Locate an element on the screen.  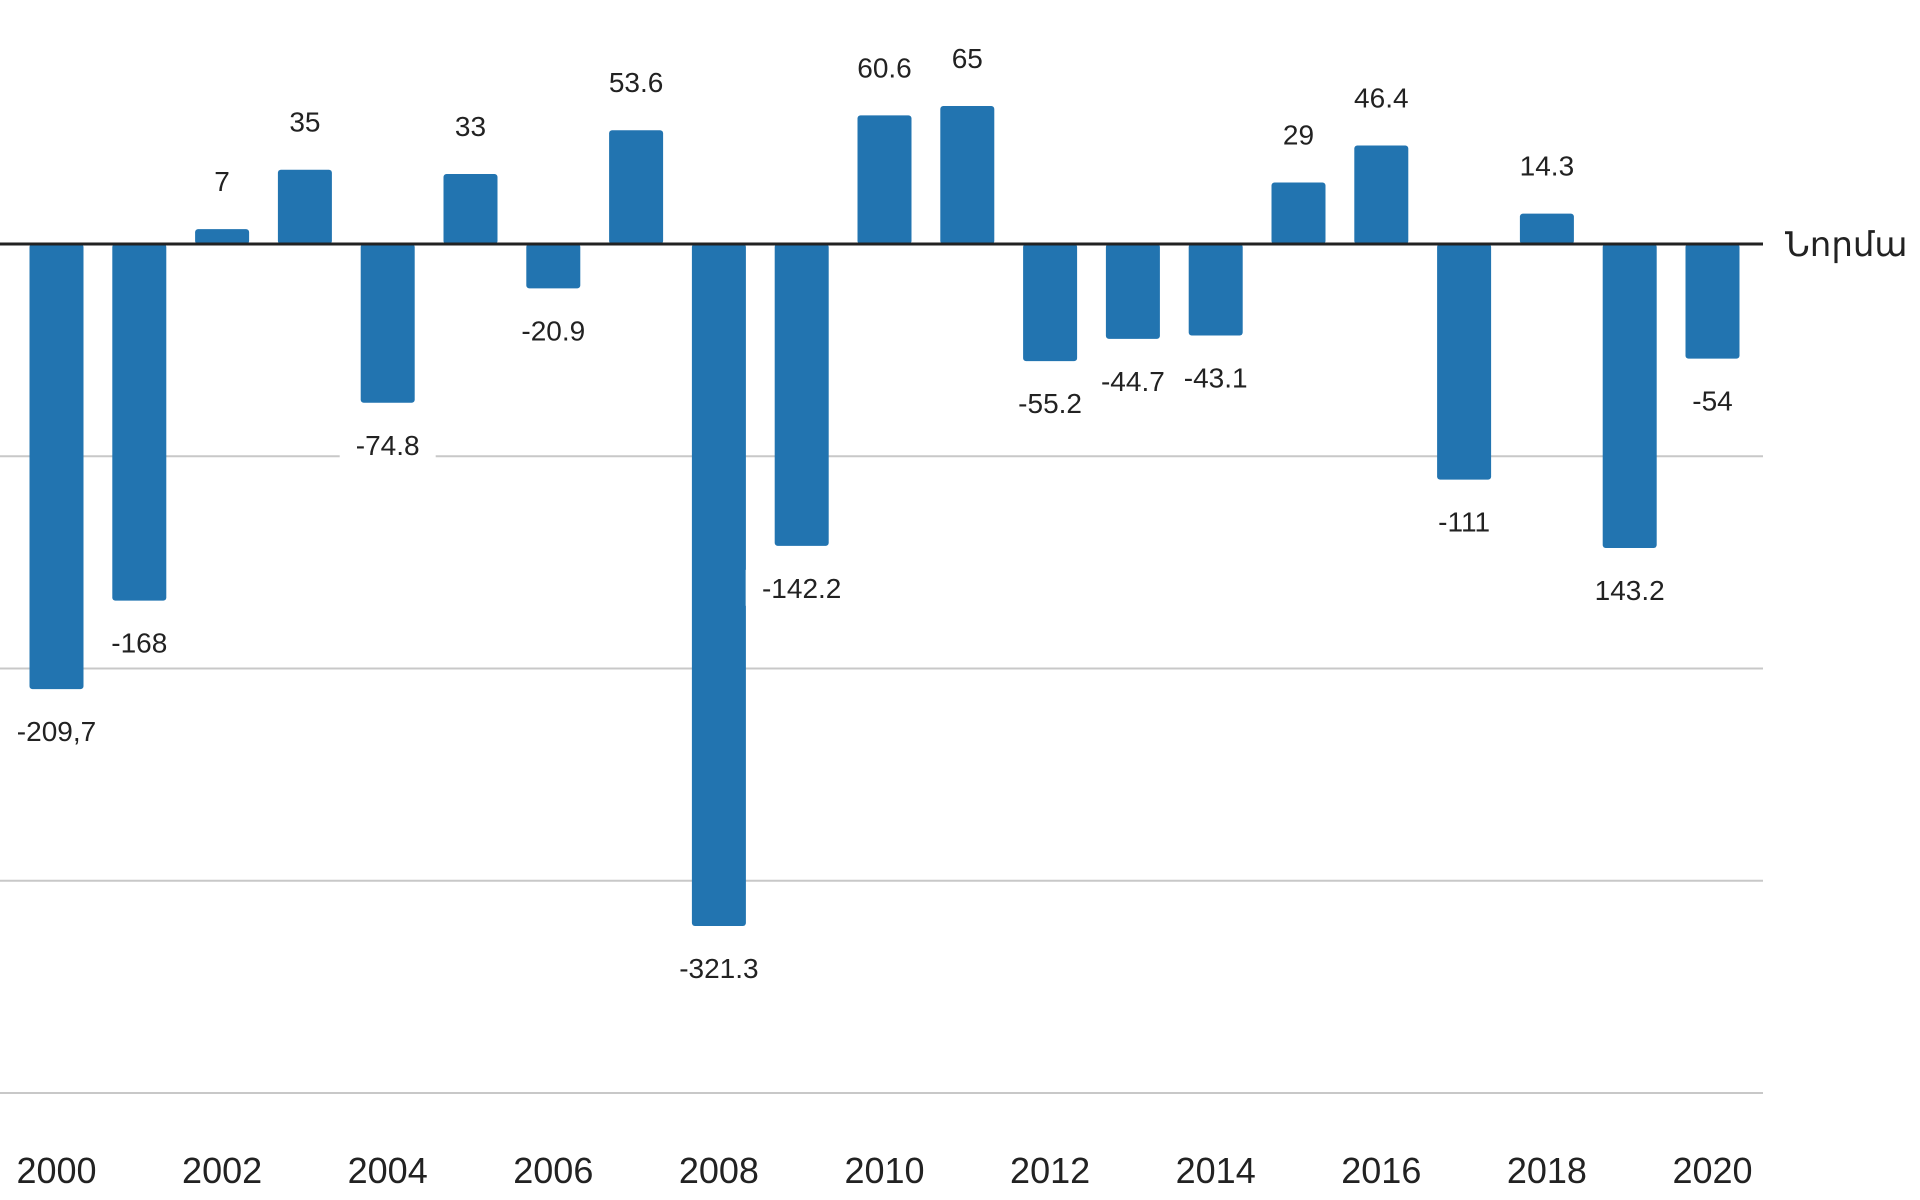
value-label-2012: -55.2 is located at coordinates (1050, 403).